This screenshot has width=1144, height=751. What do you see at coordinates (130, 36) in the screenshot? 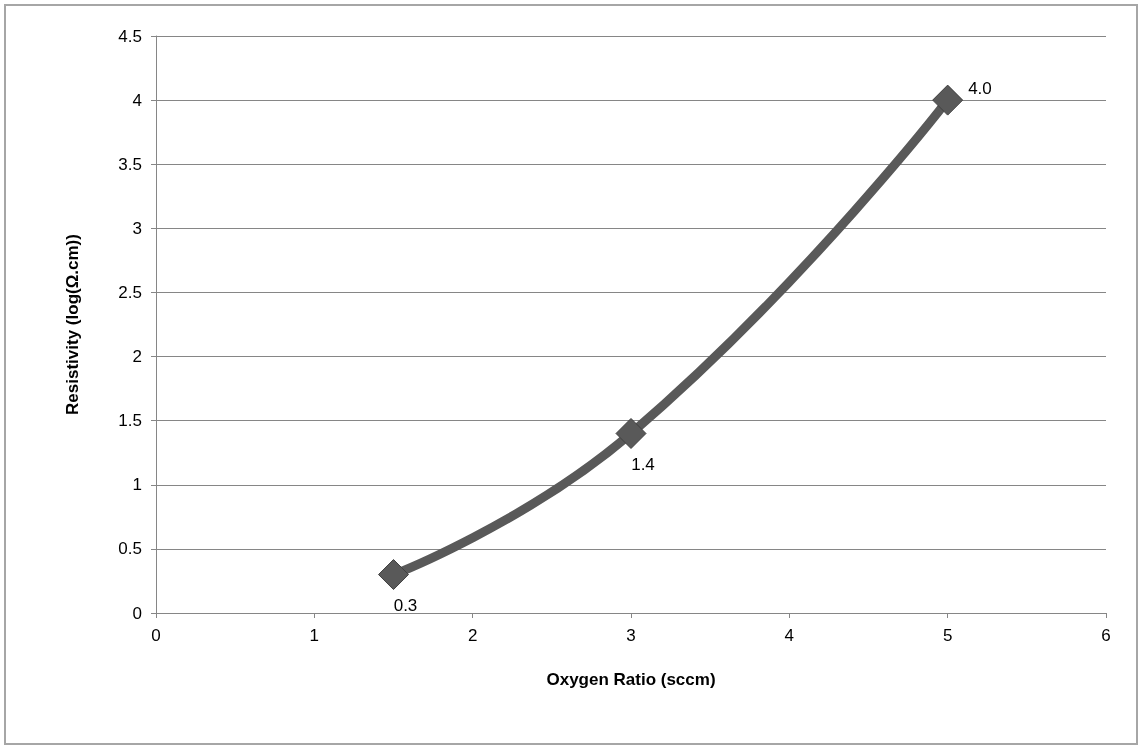
I see `y-tick-label: 4.5` at bounding box center [130, 36].